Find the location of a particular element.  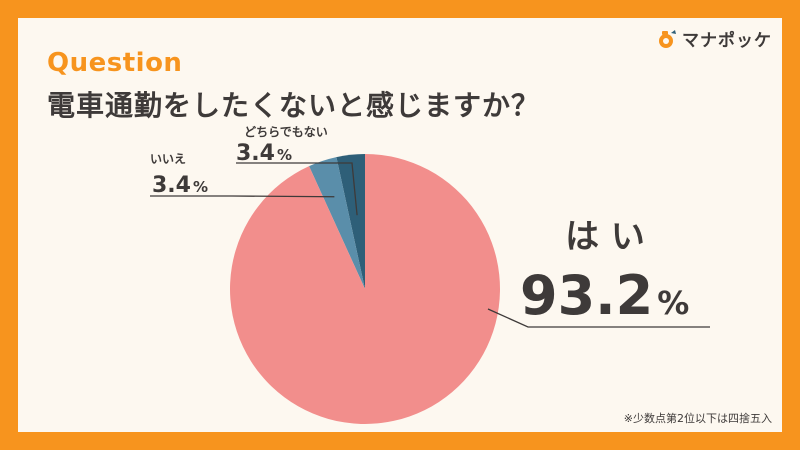

slice-label-2: は い is located at coordinates (605, 237).